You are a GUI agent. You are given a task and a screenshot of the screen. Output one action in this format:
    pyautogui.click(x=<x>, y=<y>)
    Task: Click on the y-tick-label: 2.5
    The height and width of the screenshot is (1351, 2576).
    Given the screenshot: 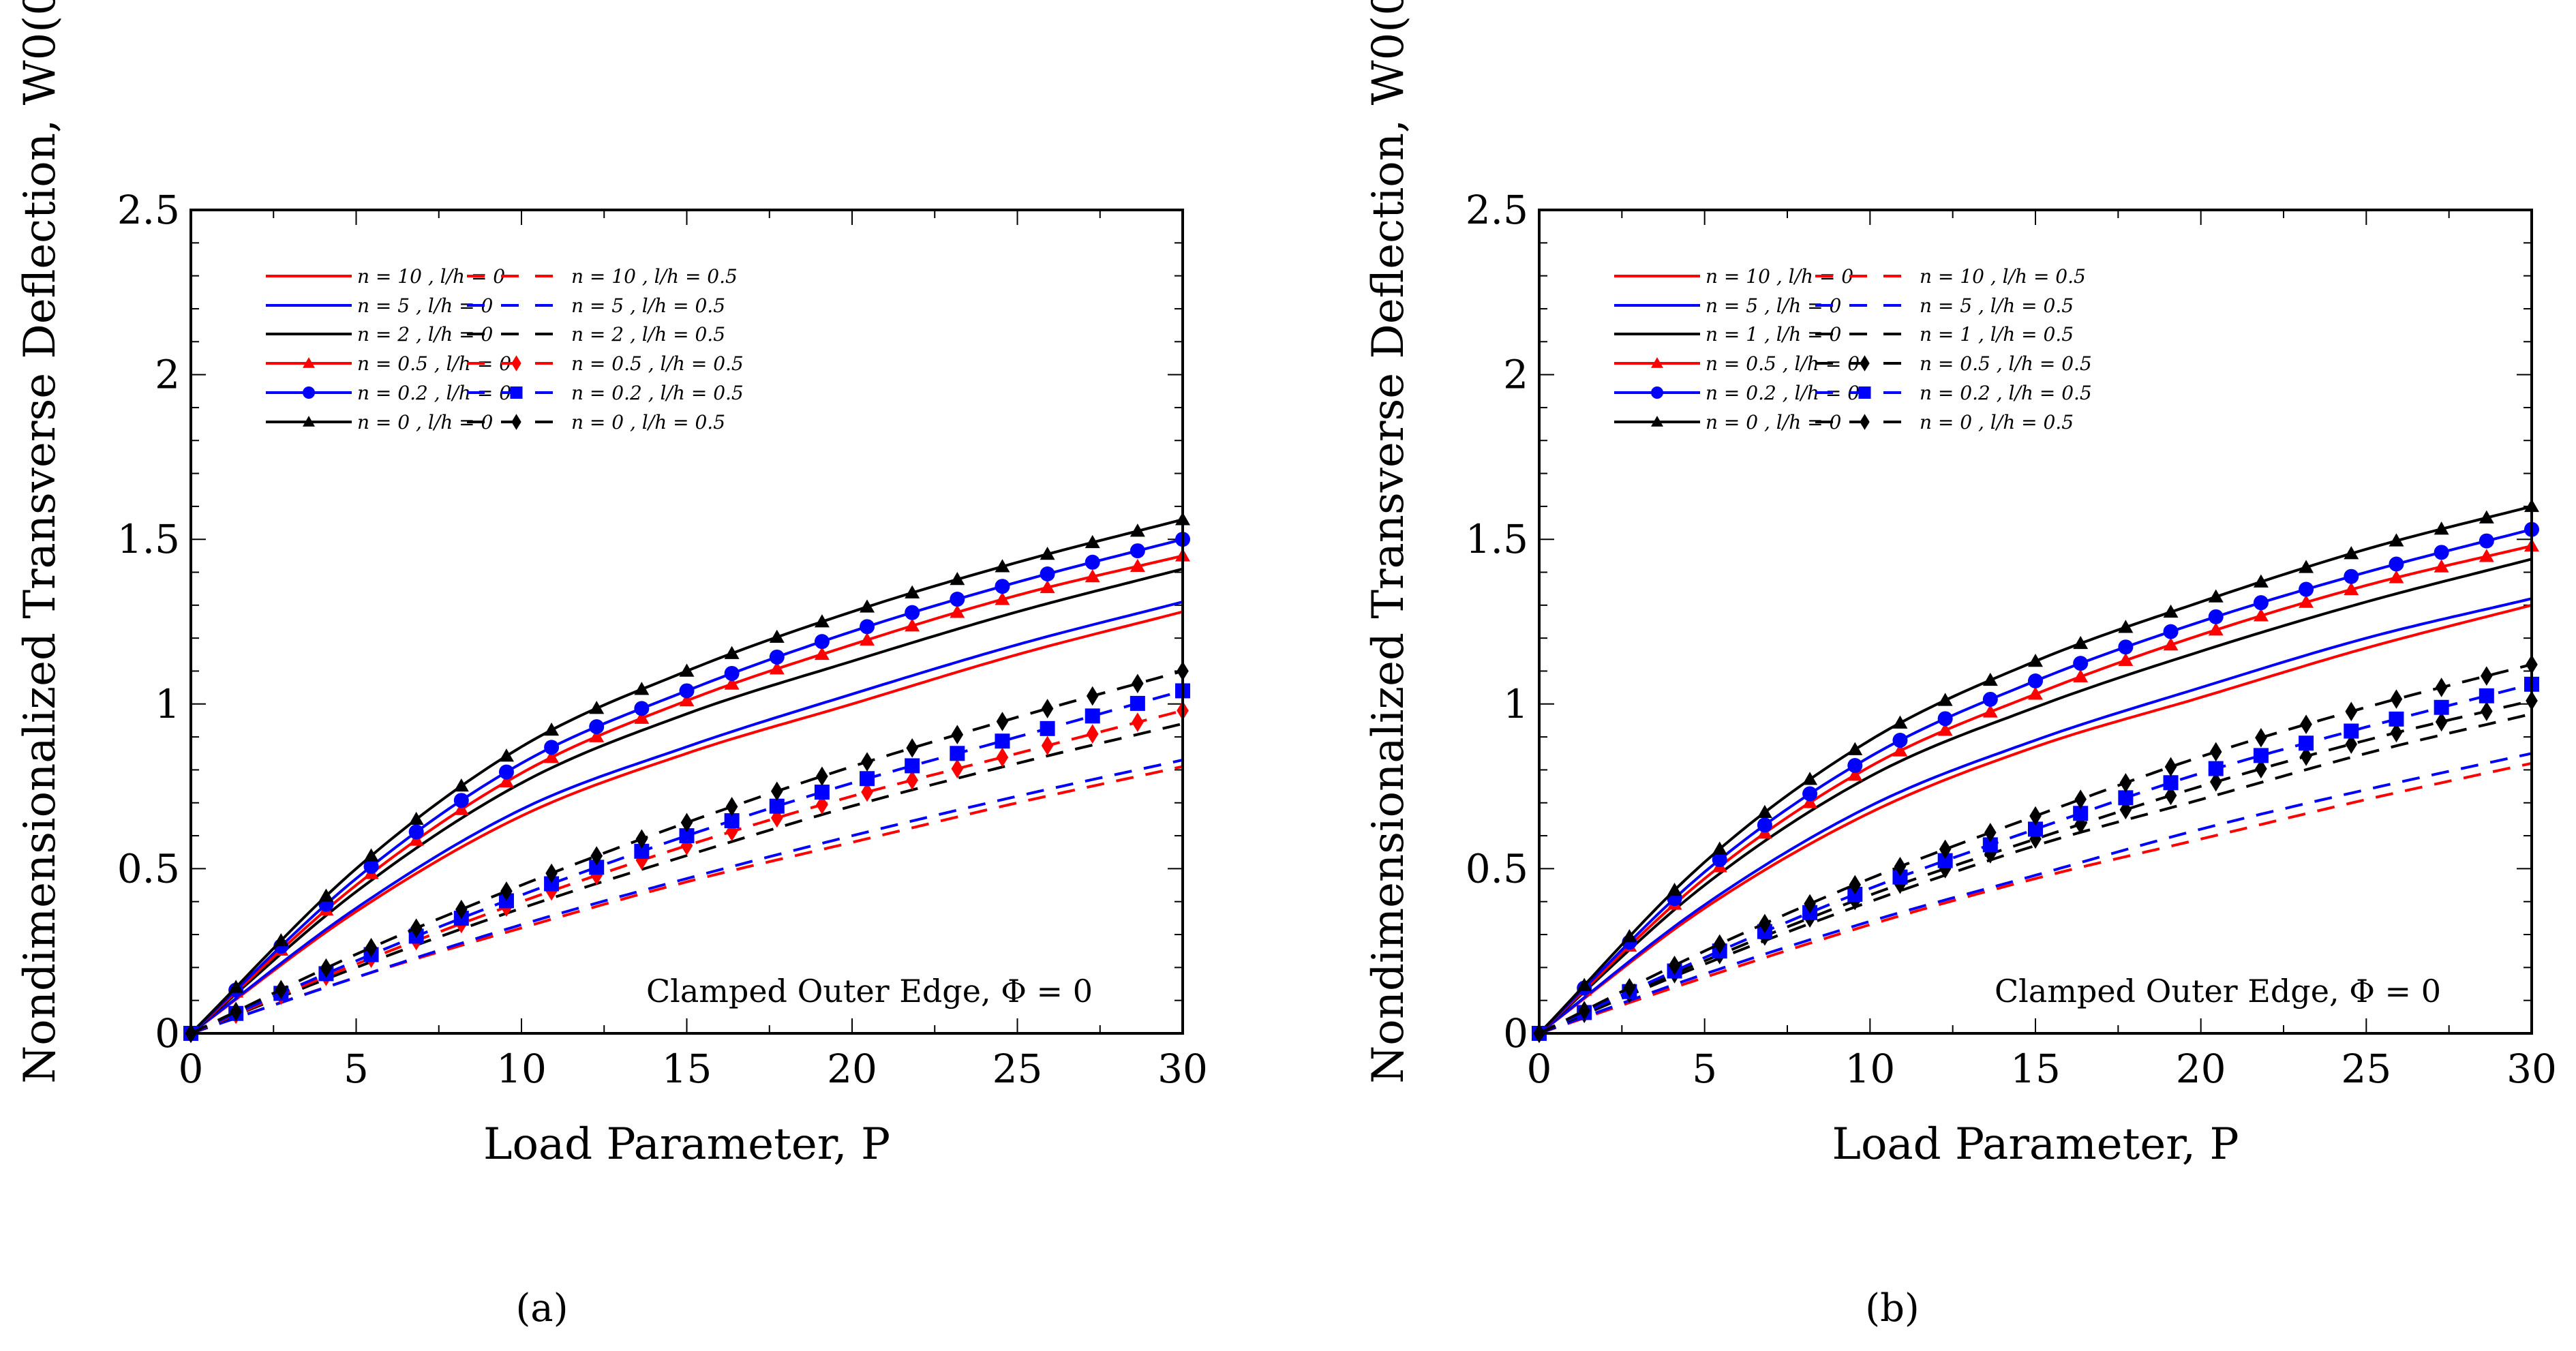 What is the action you would take?
    pyautogui.click(x=1497, y=210)
    